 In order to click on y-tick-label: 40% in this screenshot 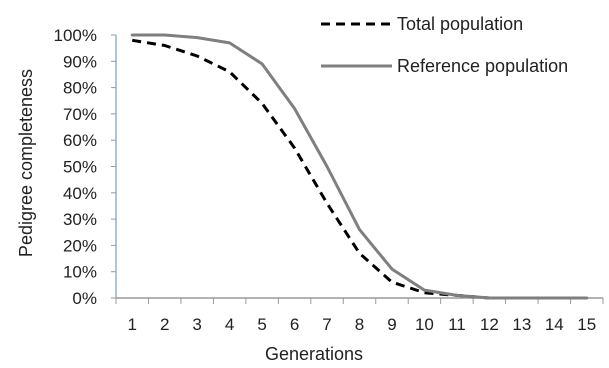, I will do `click(80, 193)`.